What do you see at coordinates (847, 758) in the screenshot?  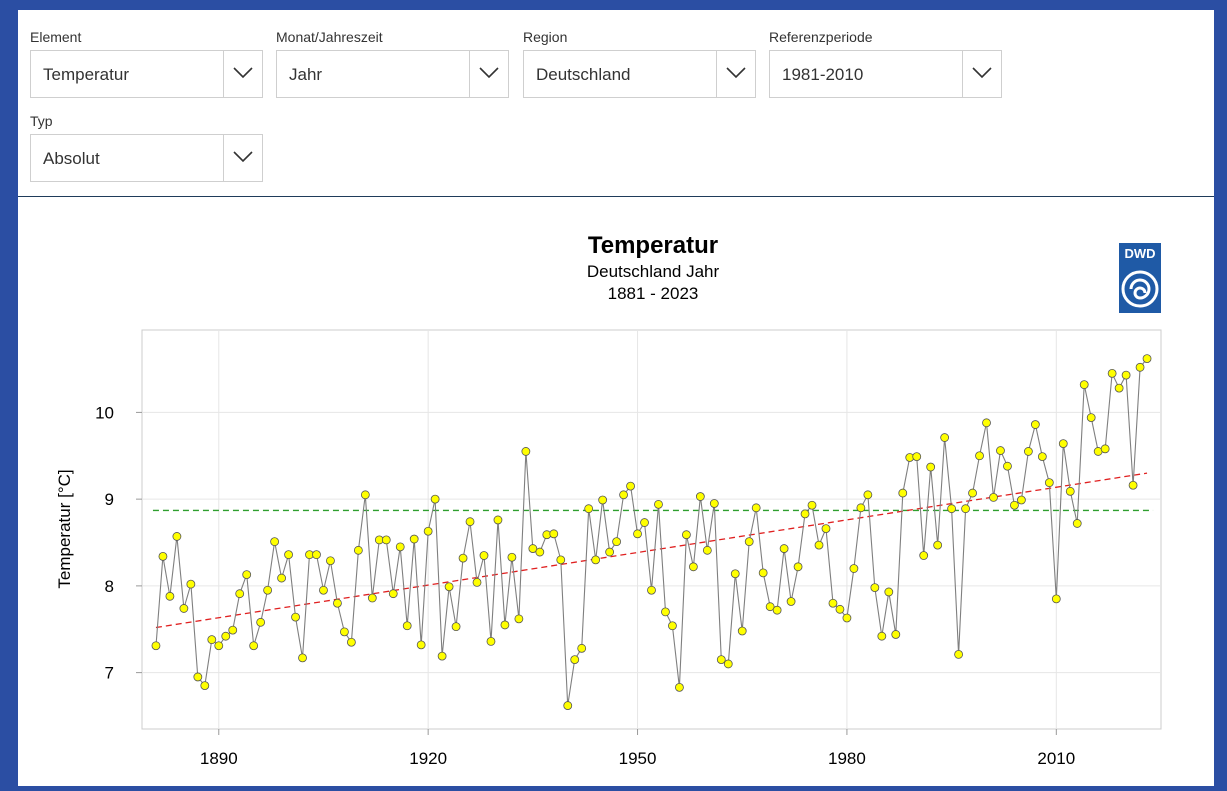 I see `x-tick-label: 1980` at bounding box center [847, 758].